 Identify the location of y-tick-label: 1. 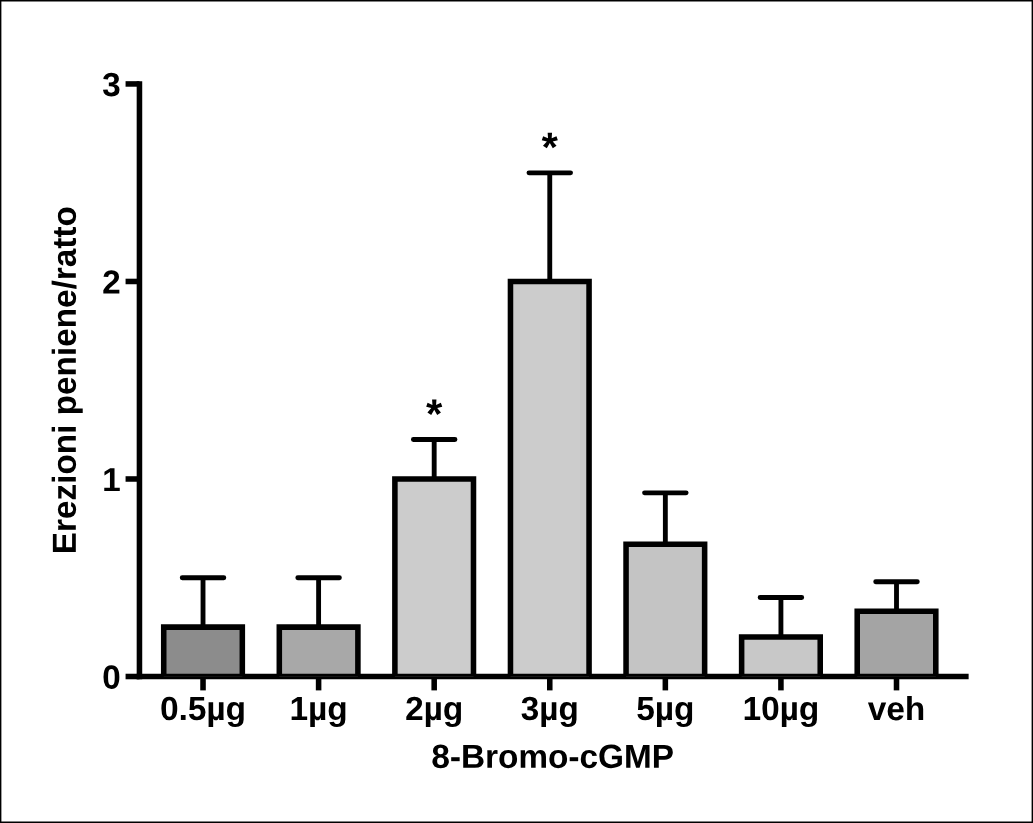
(112, 480).